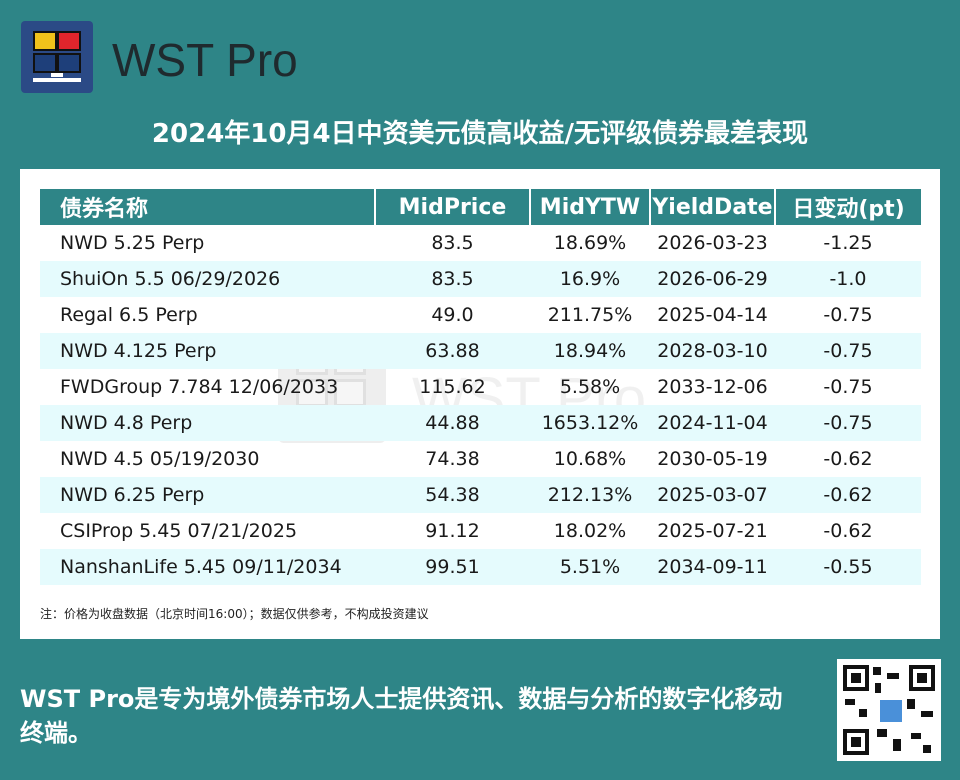  What do you see at coordinates (452, 495) in the screenshot?
I see `cell-mid-price: 54.38` at bounding box center [452, 495].